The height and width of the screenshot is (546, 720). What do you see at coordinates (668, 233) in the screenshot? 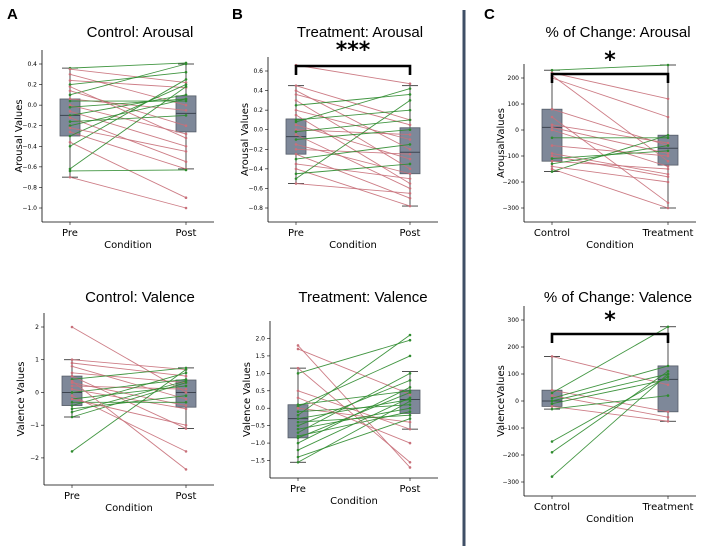
I see `x-tick-label: Treatment` at bounding box center [668, 233].